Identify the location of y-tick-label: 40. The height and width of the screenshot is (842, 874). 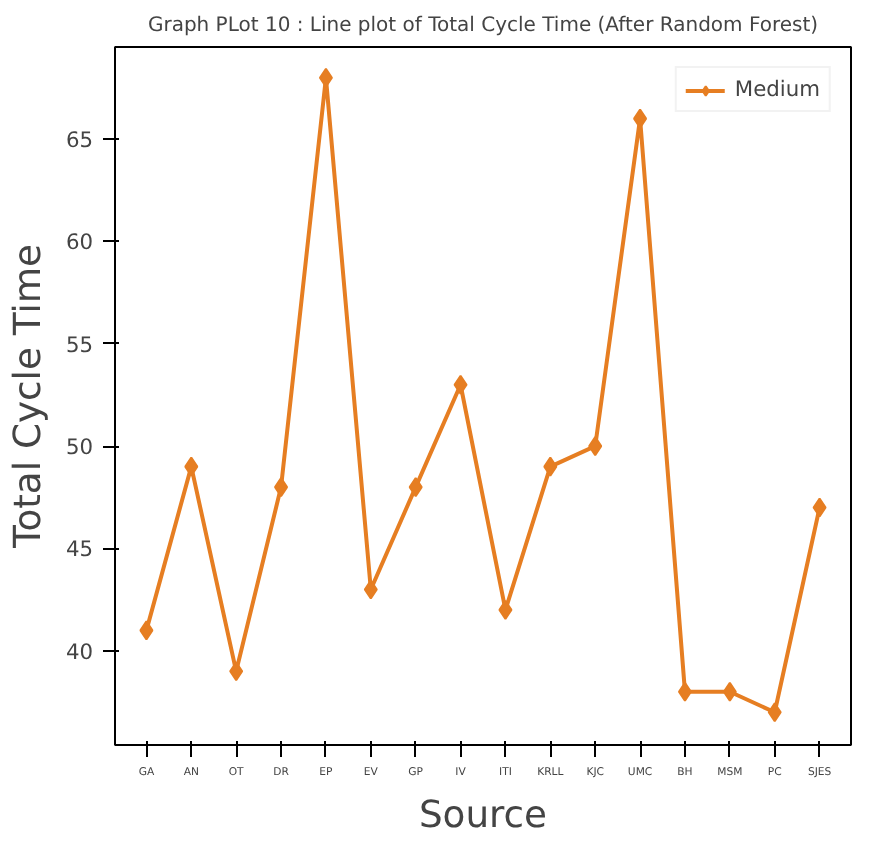
(79, 651).